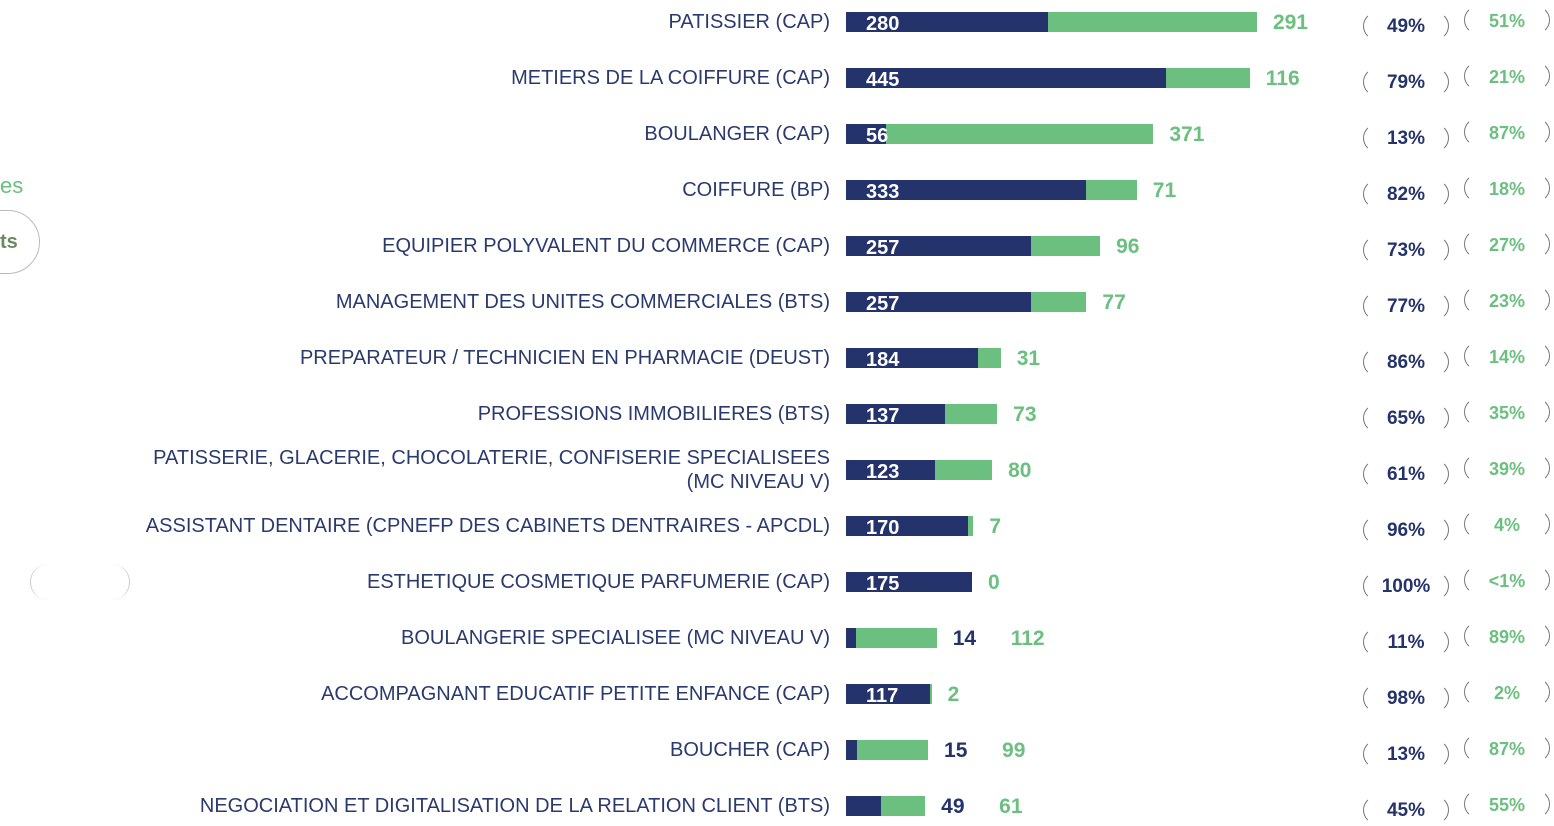  Describe the element at coordinates (1114, 302) in the screenshot. I see `value-label: 77` at that location.